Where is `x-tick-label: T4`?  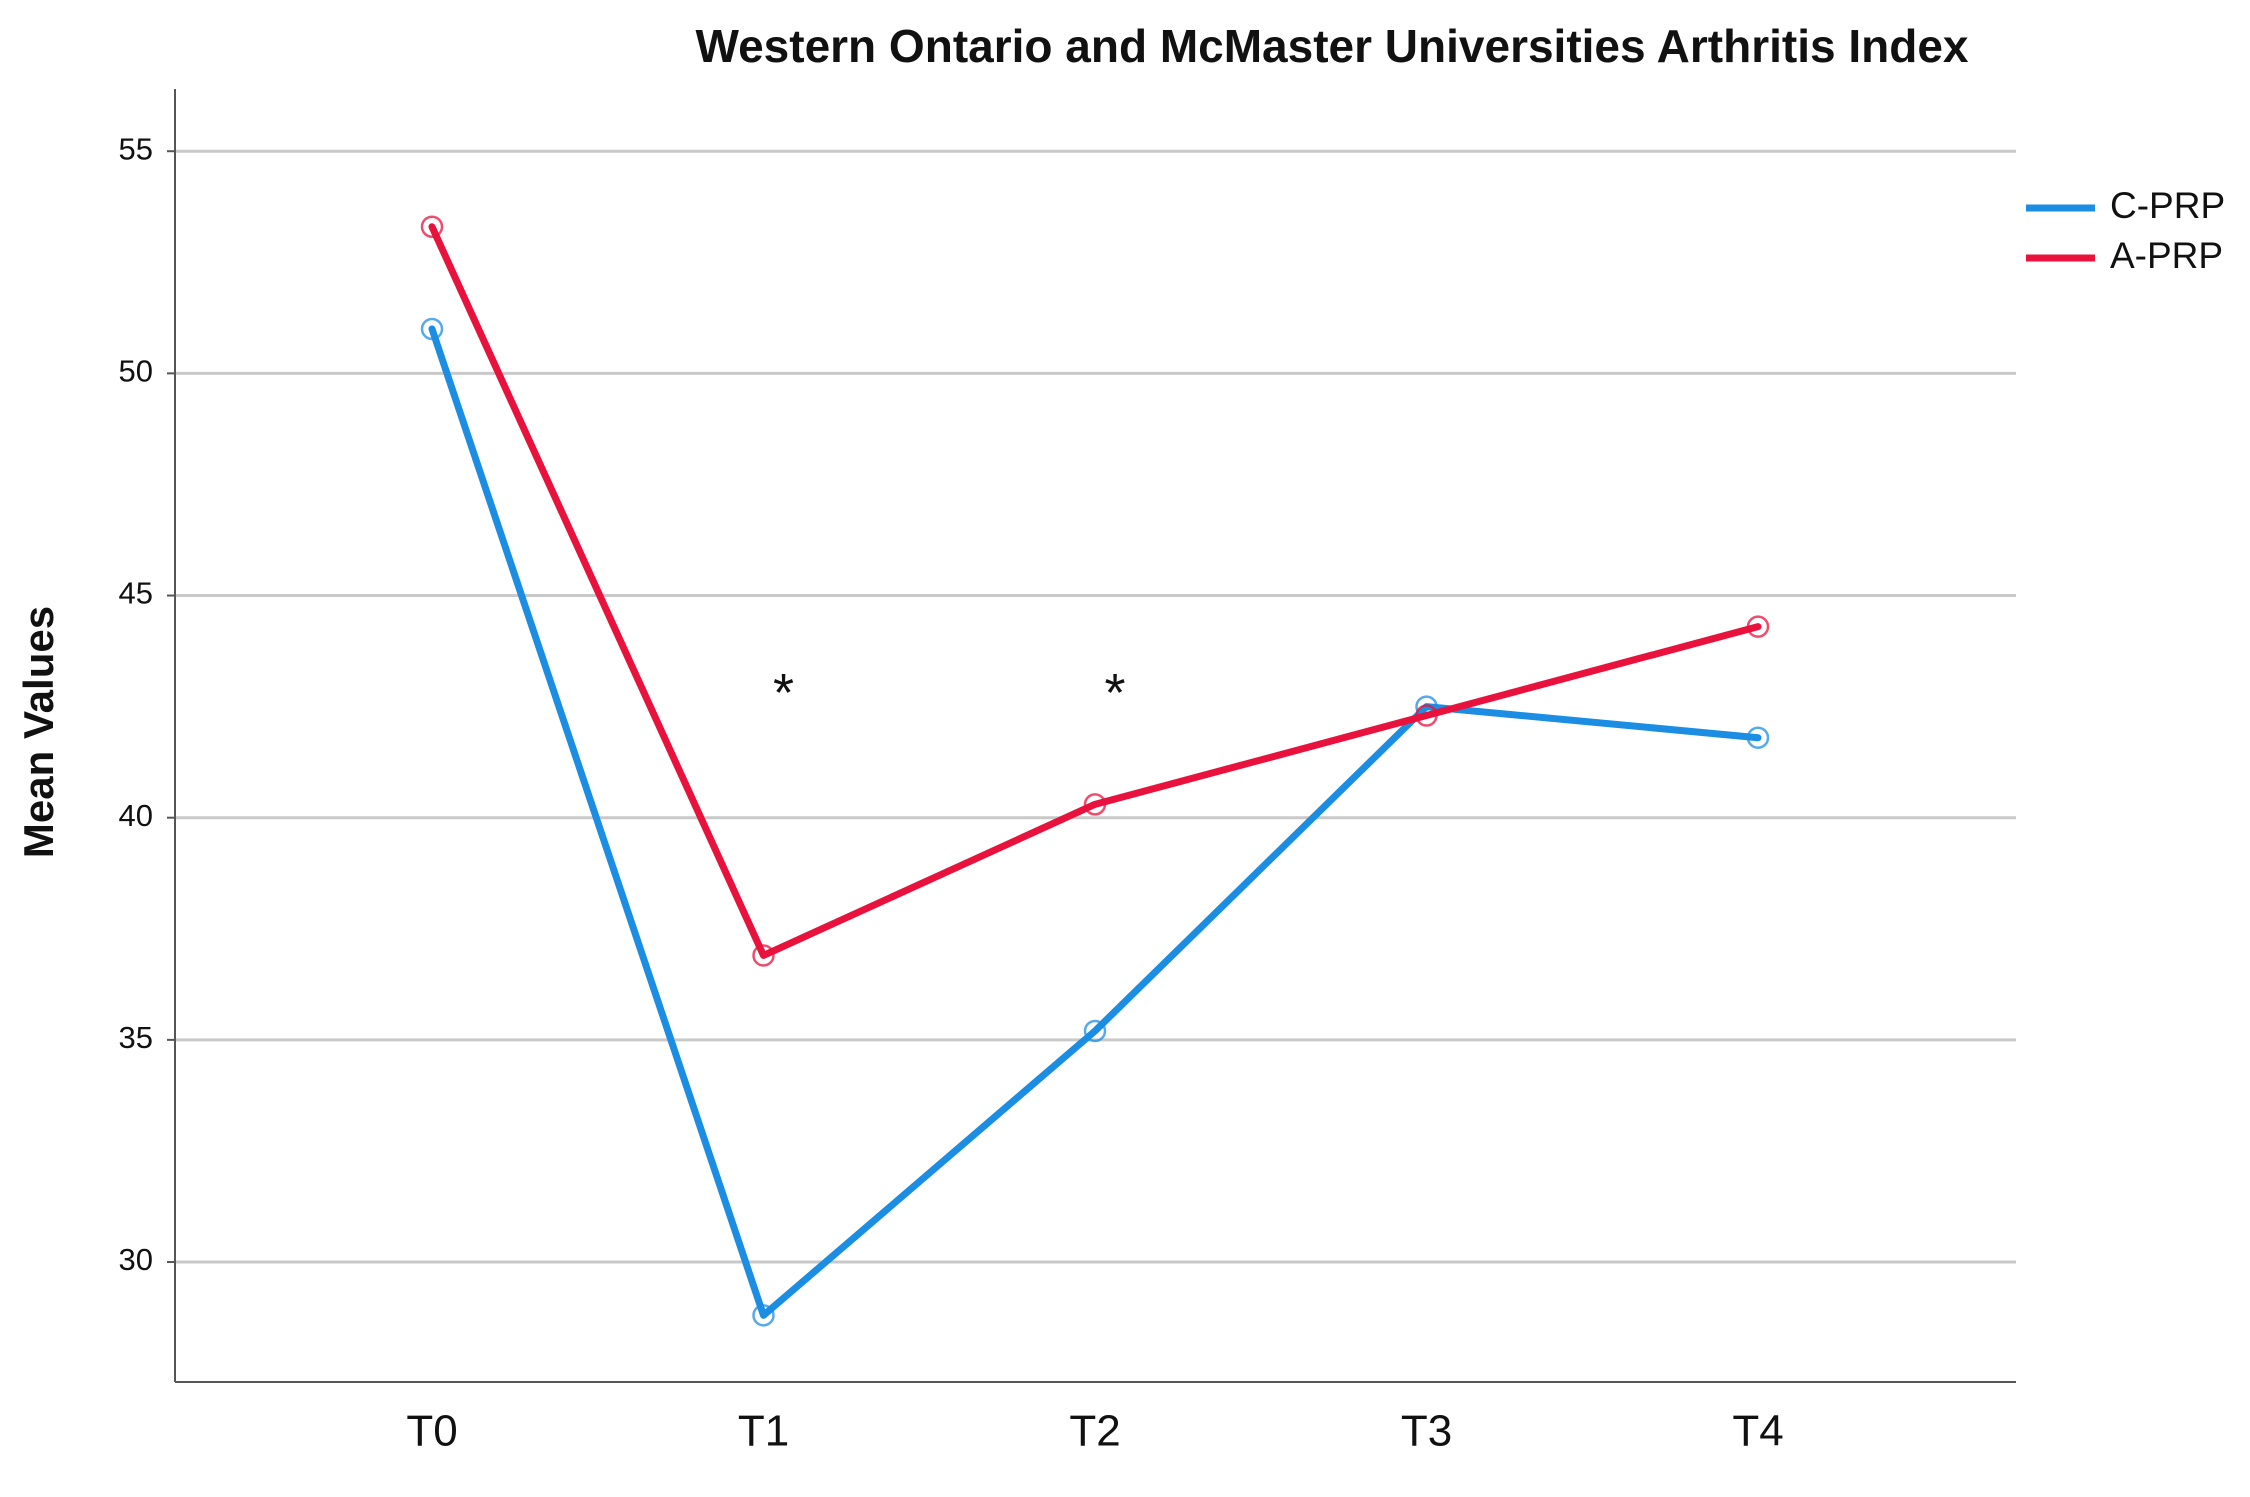
x-tick-label: T4 is located at coordinates (1757, 1431).